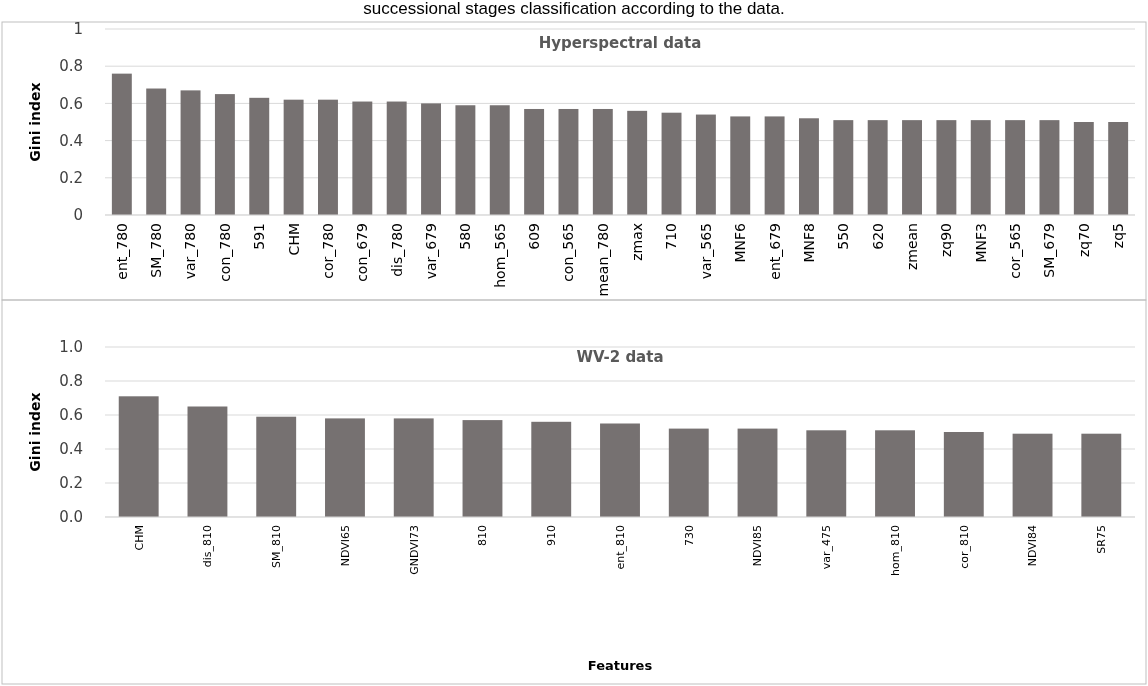 Image resolution: width=1148 pixels, height=686 pixels. Describe the element at coordinates (259, 236) in the screenshot. I see `x-tick-label: 591` at that location.